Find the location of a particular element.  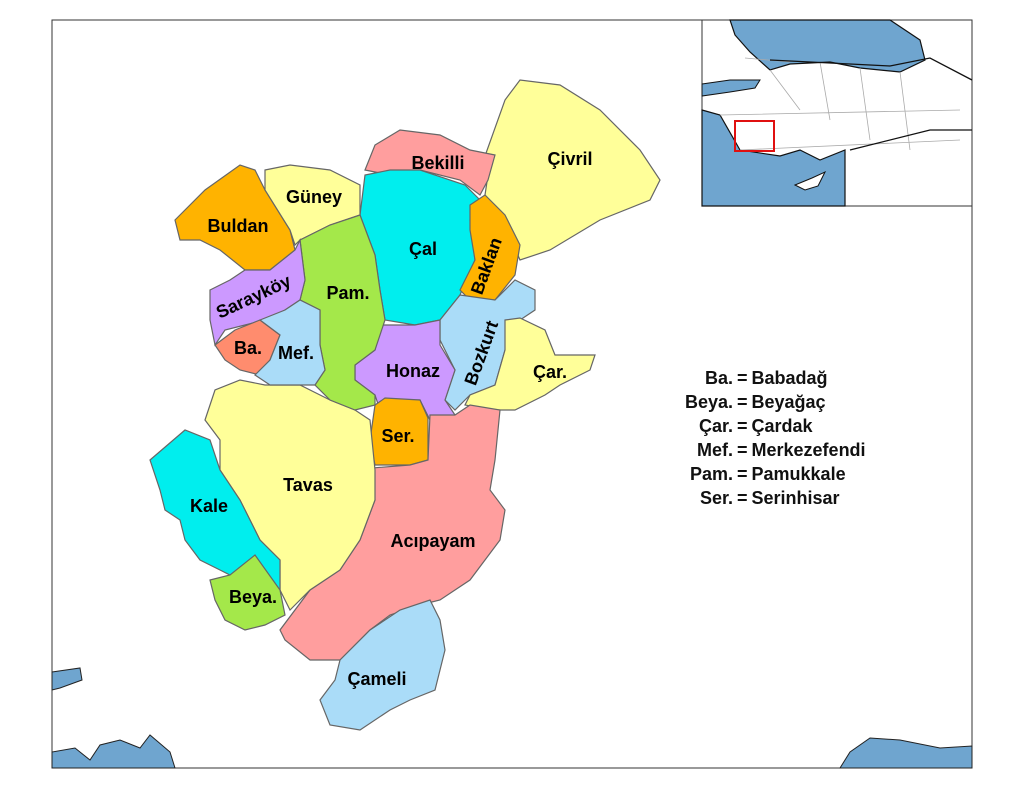

district-label-cardak: Çar. is located at coordinates (550, 372).